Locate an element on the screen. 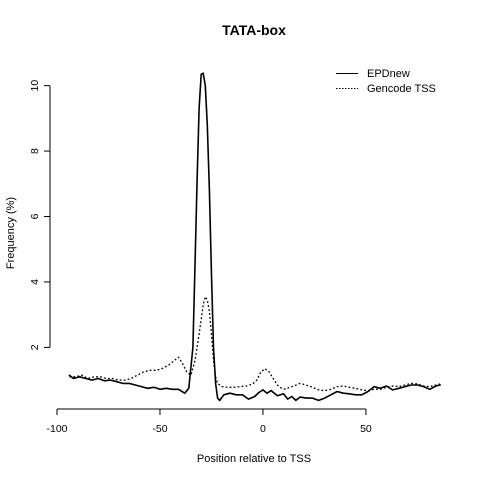 Image resolution: width=480 pixels, height=480 pixels. x-tick-label: 50 is located at coordinates (366, 429).